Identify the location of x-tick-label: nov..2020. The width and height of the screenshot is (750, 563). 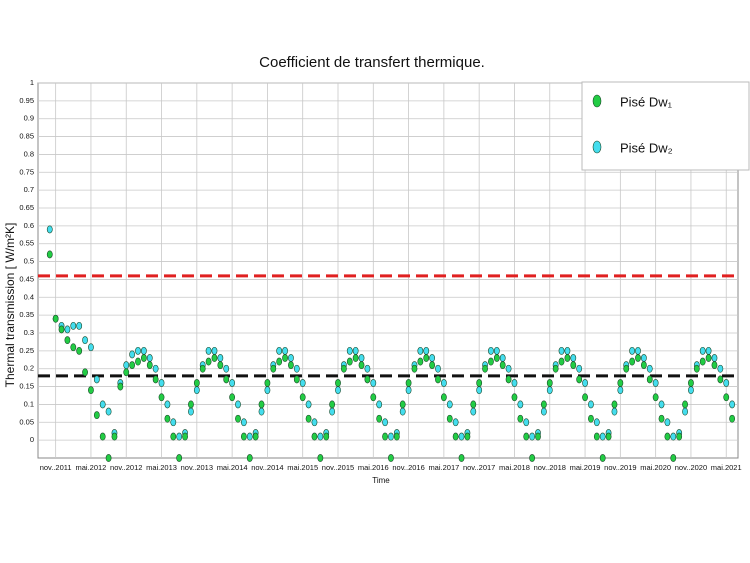
(691, 467).